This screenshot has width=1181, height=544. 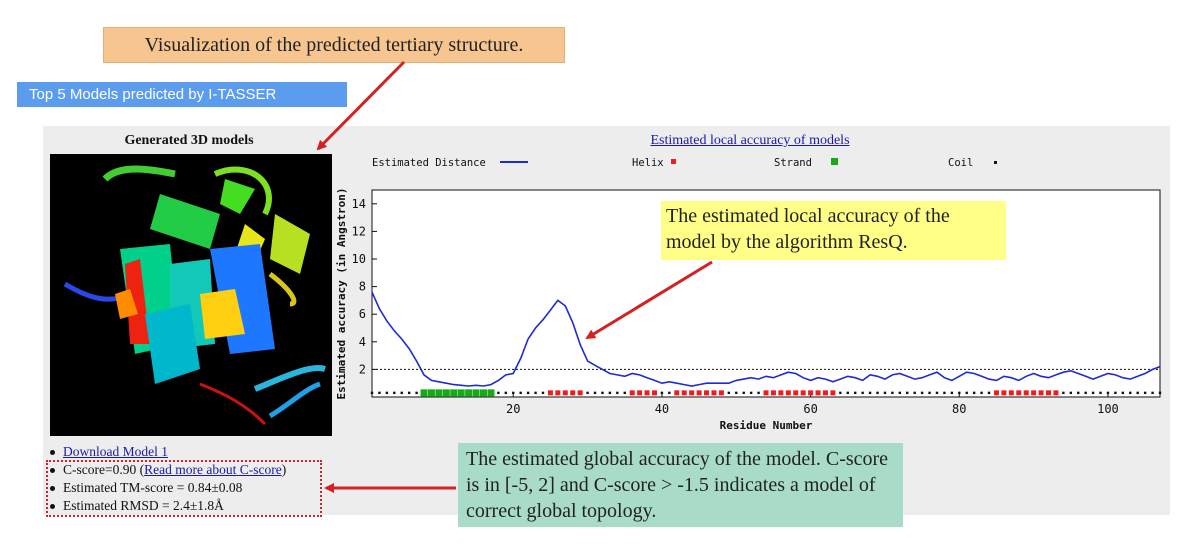 What do you see at coordinates (834, 161) in the screenshot?
I see `legend-strand-swatch` at bounding box center [834, 161].